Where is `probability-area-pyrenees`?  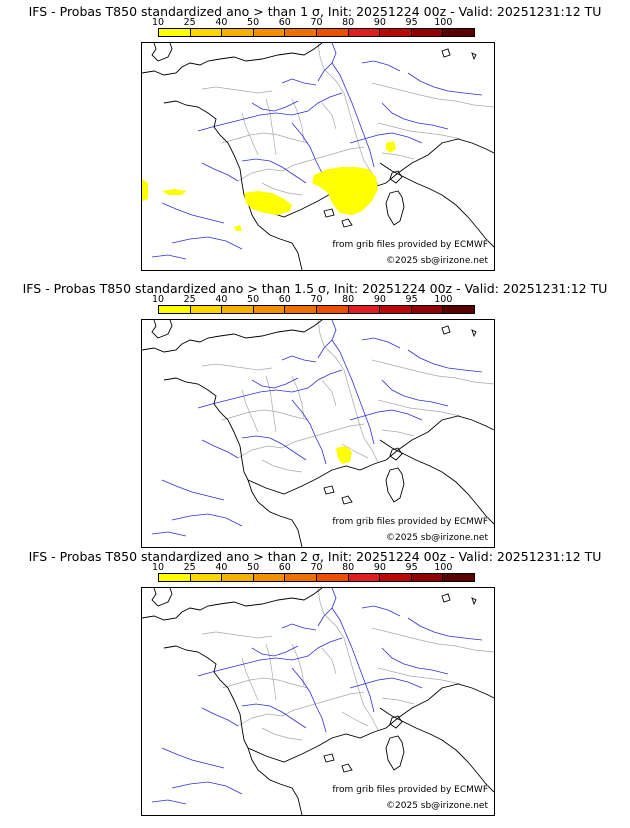
probability-area-pyrenees is located at coordinates (268, 203).